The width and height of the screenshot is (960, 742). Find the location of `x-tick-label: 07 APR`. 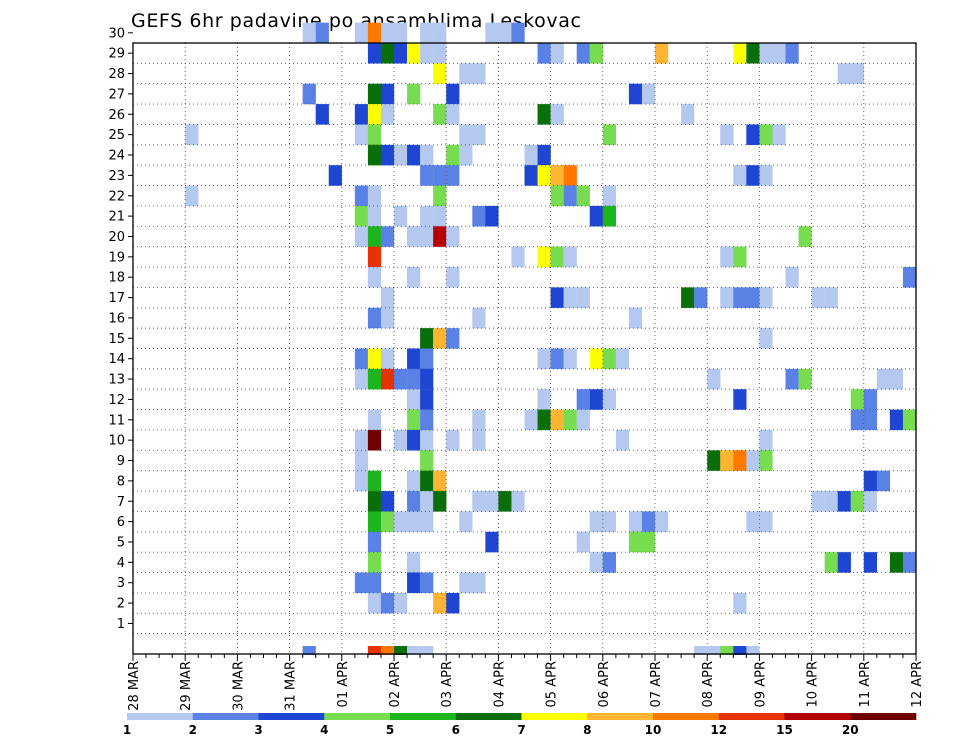

x-tick-label: 07 APR is located at coordinates (656, 684).